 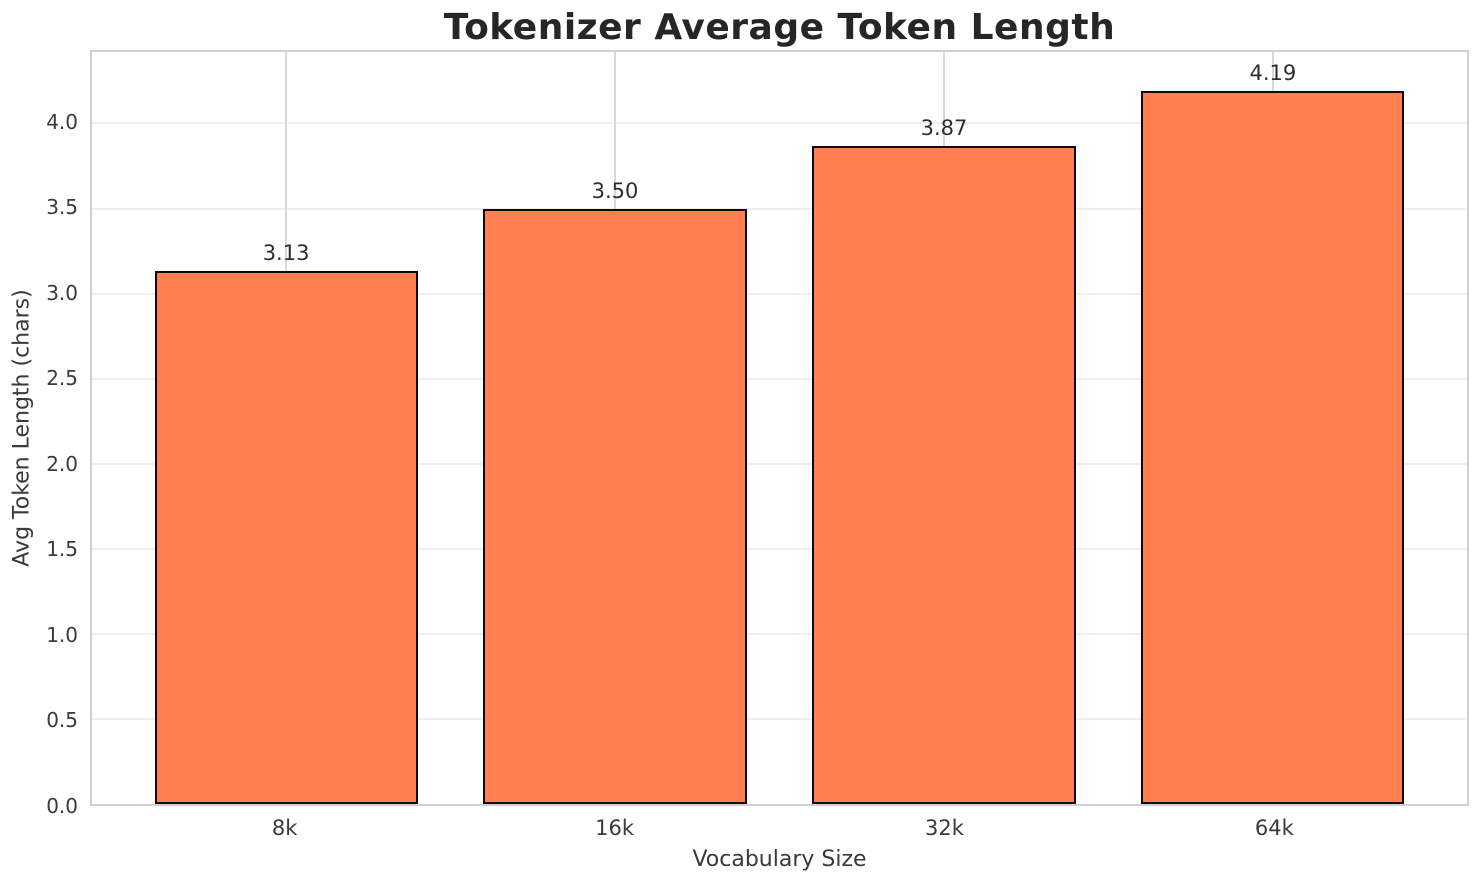 I want to click on bar-16k, so click(x=615, y=506).